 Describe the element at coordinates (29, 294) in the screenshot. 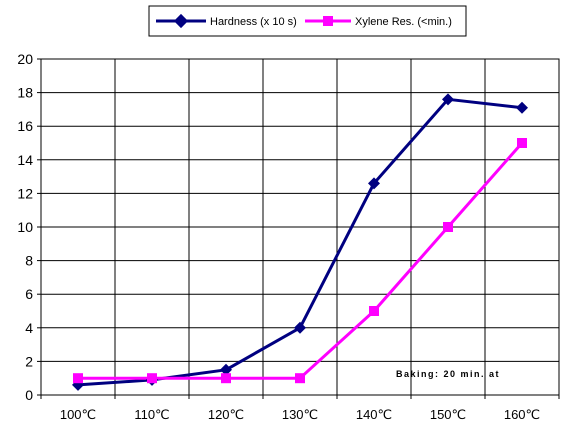

I see `y-tick-label: 6` at that location.